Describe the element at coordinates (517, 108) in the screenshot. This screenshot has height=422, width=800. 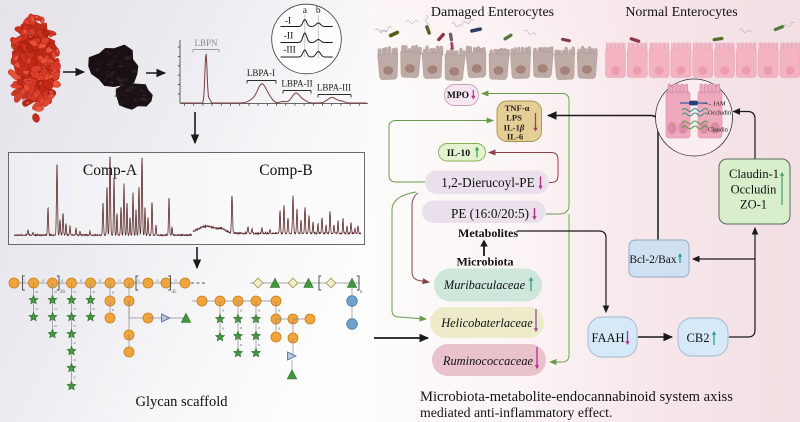
I see `svg-text: TNF-α` at that location.